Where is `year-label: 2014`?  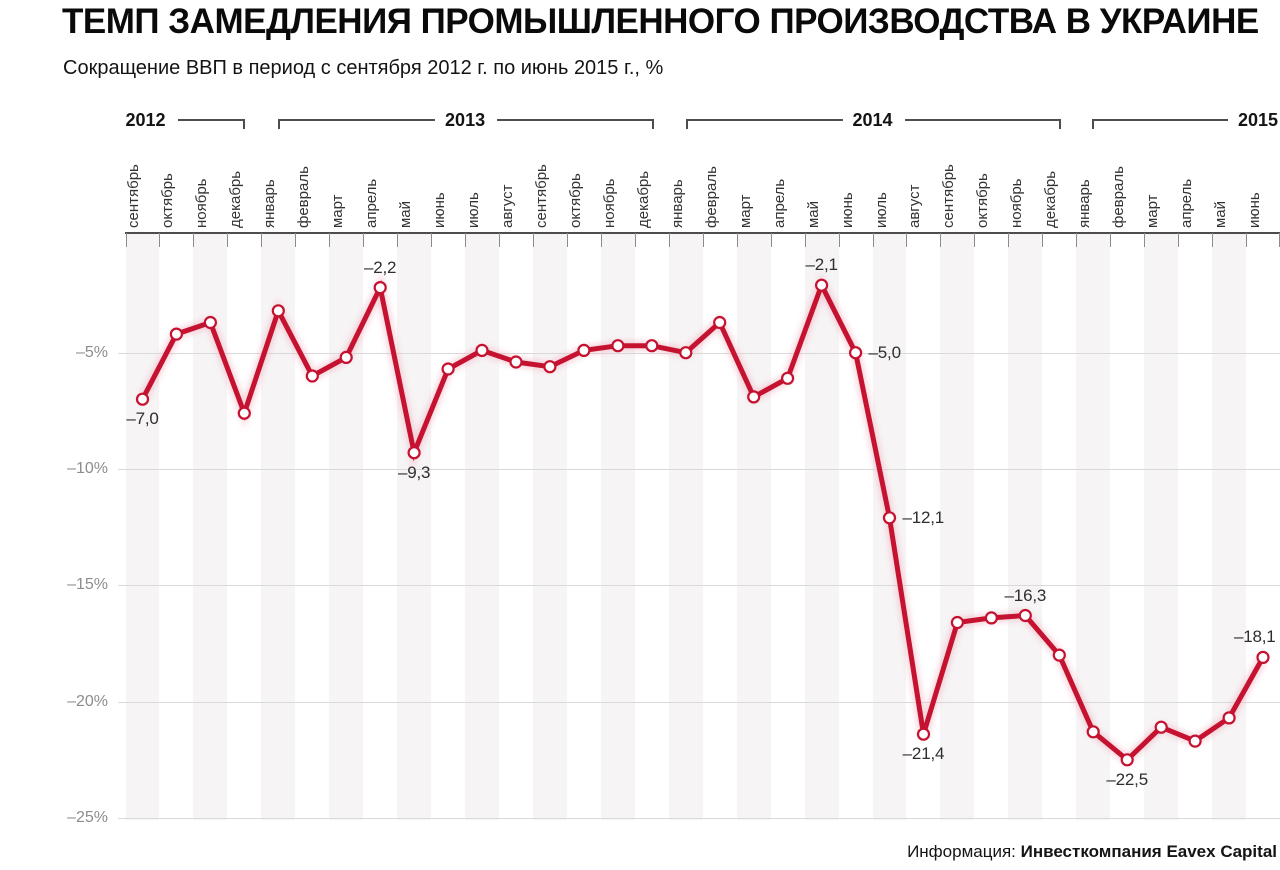
year-label: 2014 is located at coordinates (872, 120).